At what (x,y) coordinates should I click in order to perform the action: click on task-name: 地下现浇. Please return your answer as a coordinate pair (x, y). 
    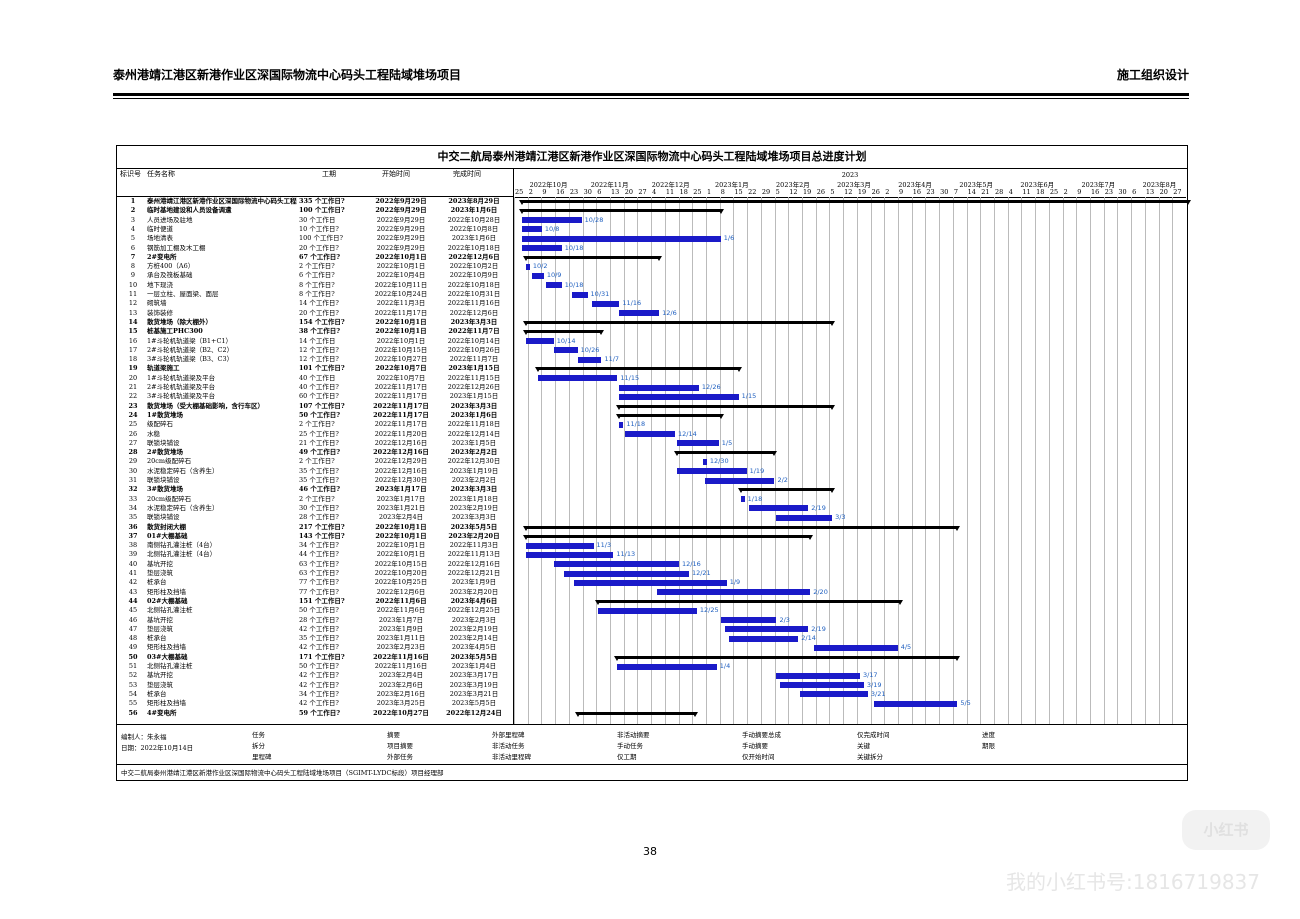
    Looking at the image, I should click on (160, 284).